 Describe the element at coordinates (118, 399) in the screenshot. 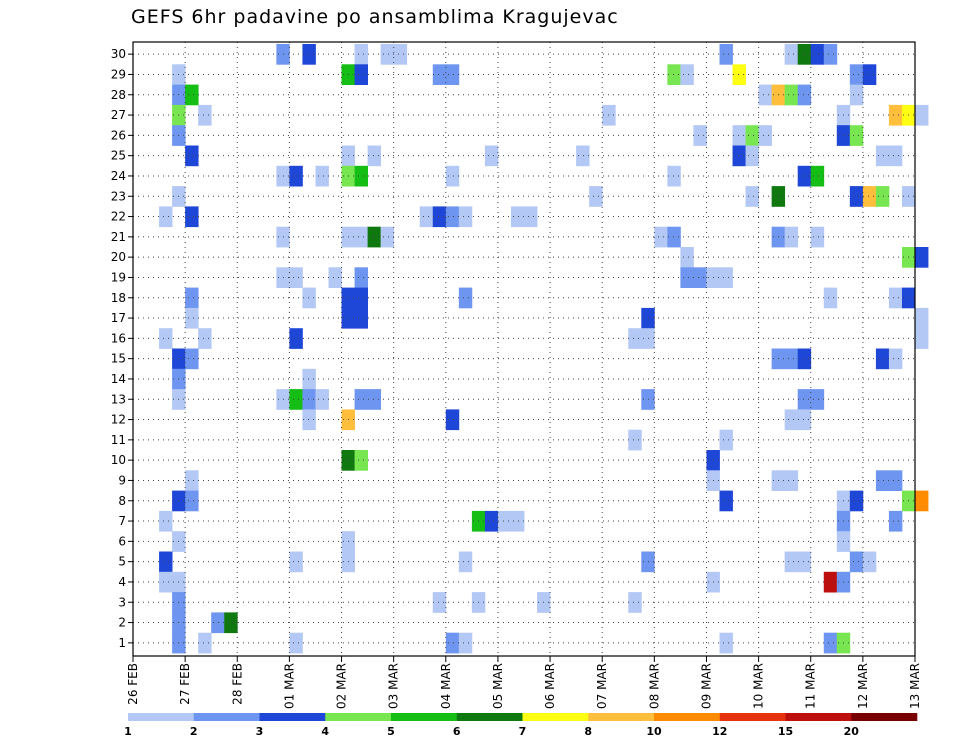

I see `y-tick-label: 13` at that location.